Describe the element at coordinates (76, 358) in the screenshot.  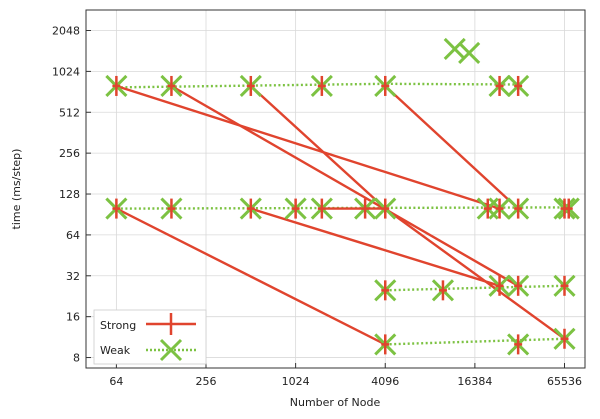
I see `y-tick-label: 8` at that location.